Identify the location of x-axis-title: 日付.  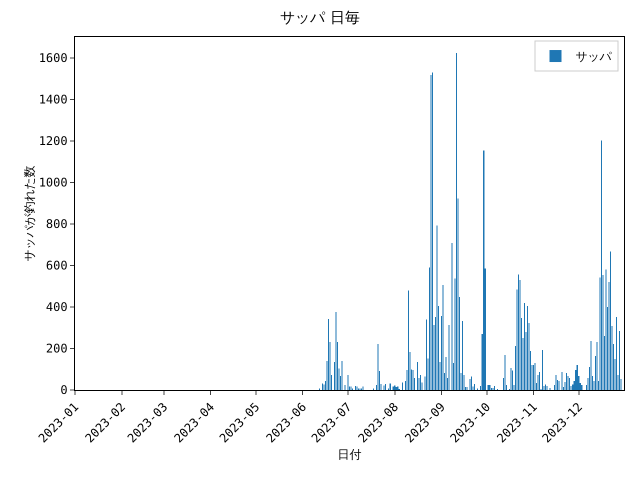
(350, 455).